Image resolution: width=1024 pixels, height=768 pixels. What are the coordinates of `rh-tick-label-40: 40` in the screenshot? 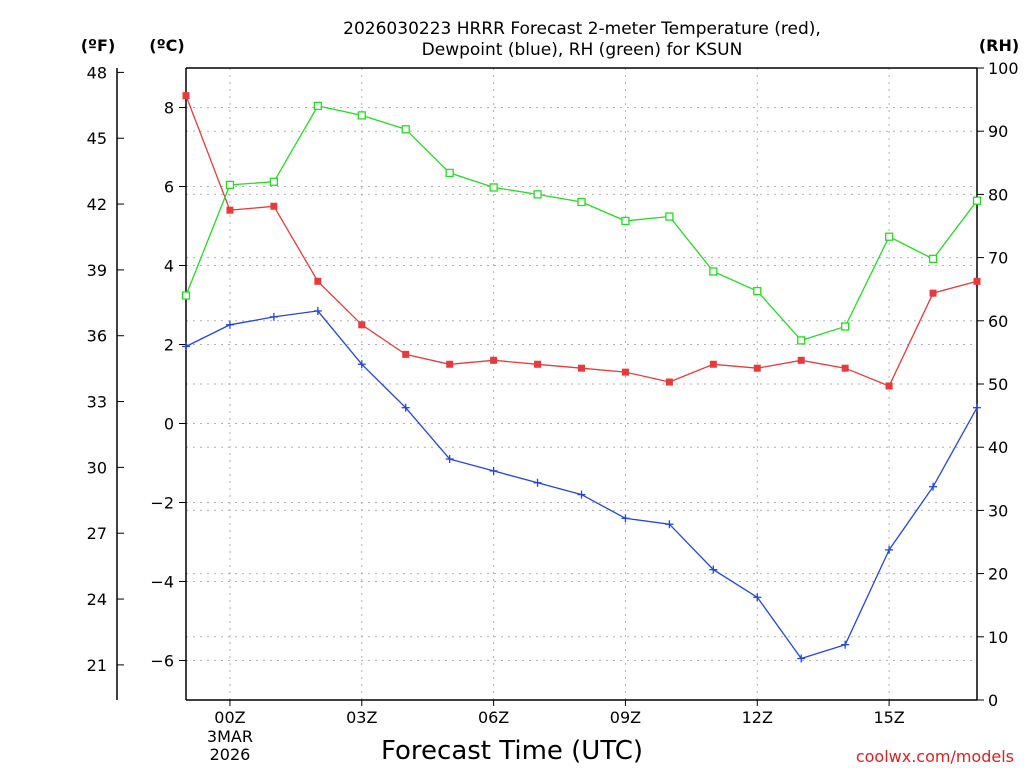 It's located at (998, 447).